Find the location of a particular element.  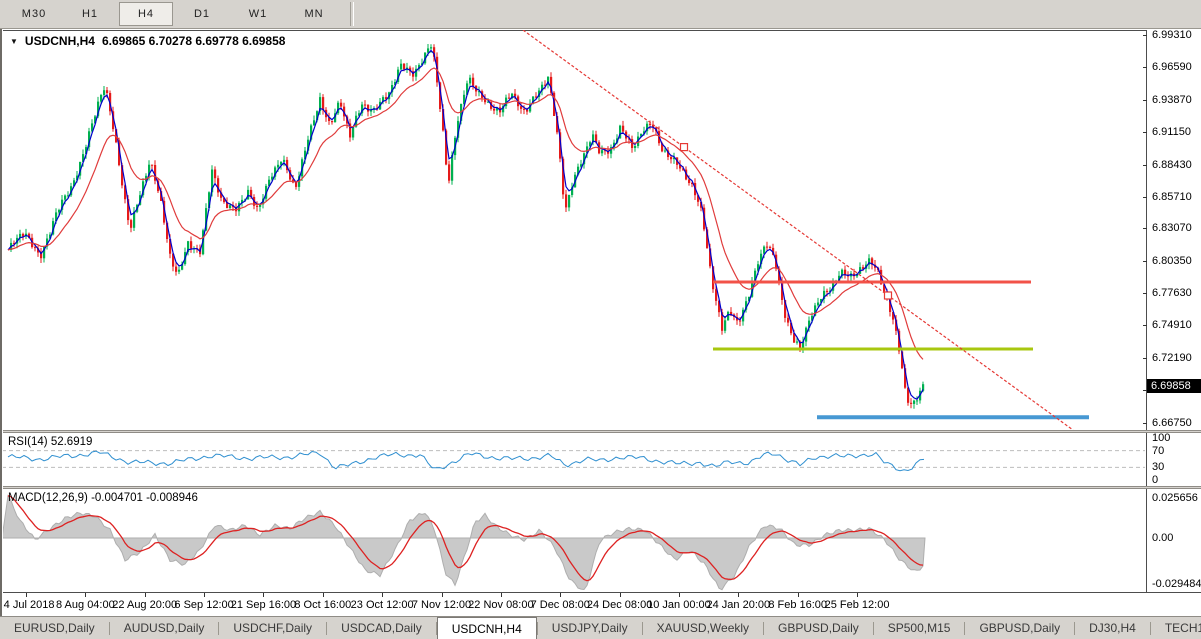

chart-tab-eurusd-daily: EURUSD,Daily is located at coordinates (54, 628).